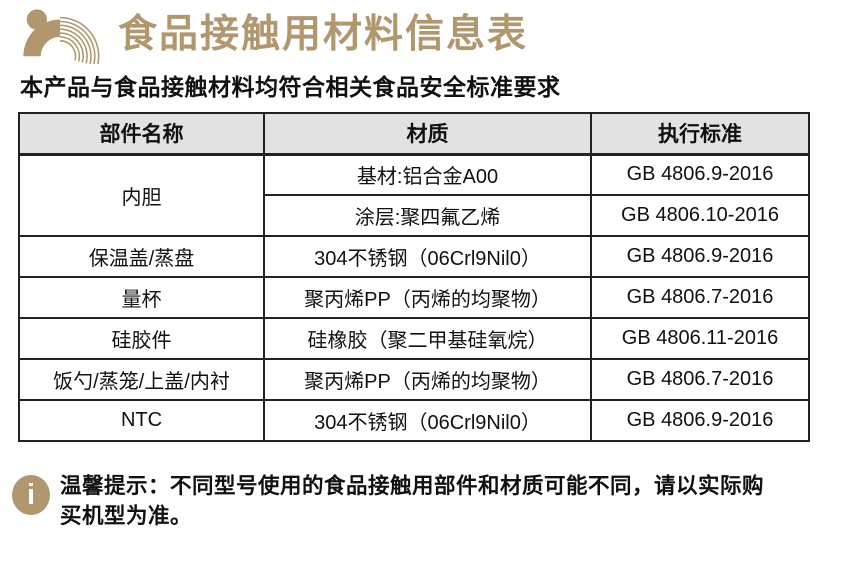 The width and height of the screenshot is (844, 567). I want to click on part-cell: 硅胶件, so click(141, 338).